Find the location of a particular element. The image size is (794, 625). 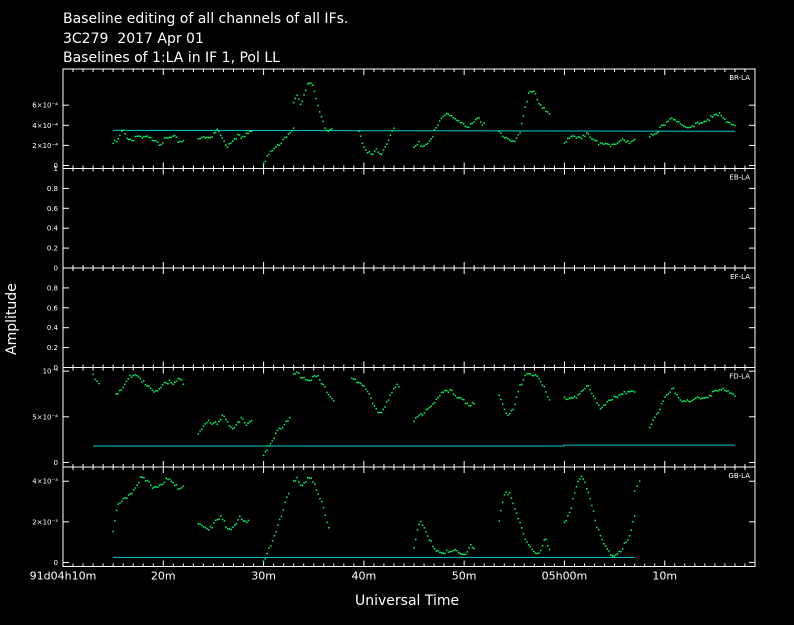

y-tick-label: 2×10⁻⁴ is located at coordinates (45, 146).